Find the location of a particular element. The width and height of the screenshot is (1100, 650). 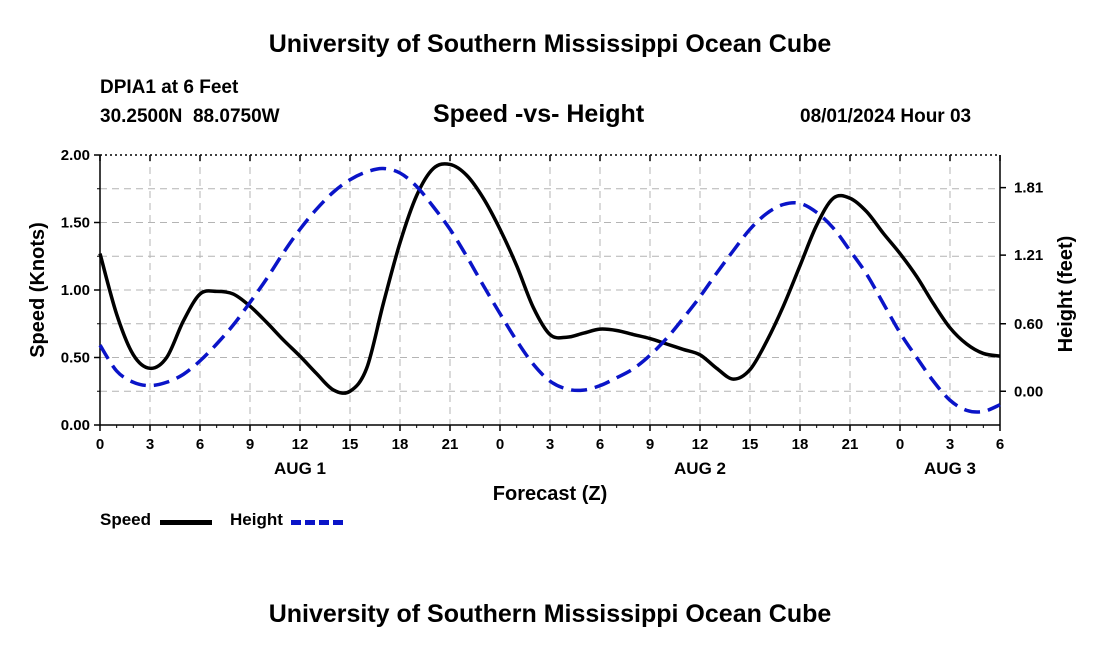

station-label: DPIA1 at 6 Feet is located at coordinates (169, 87).